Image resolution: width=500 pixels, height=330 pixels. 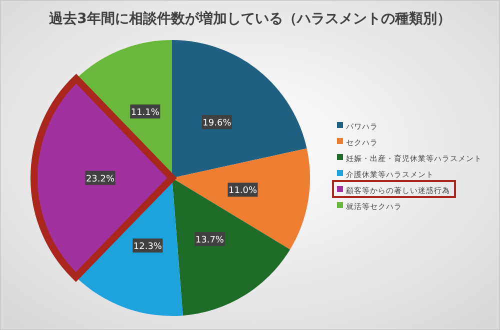 I want to click on data-label: 13.7%, so click(x=209, y=241).